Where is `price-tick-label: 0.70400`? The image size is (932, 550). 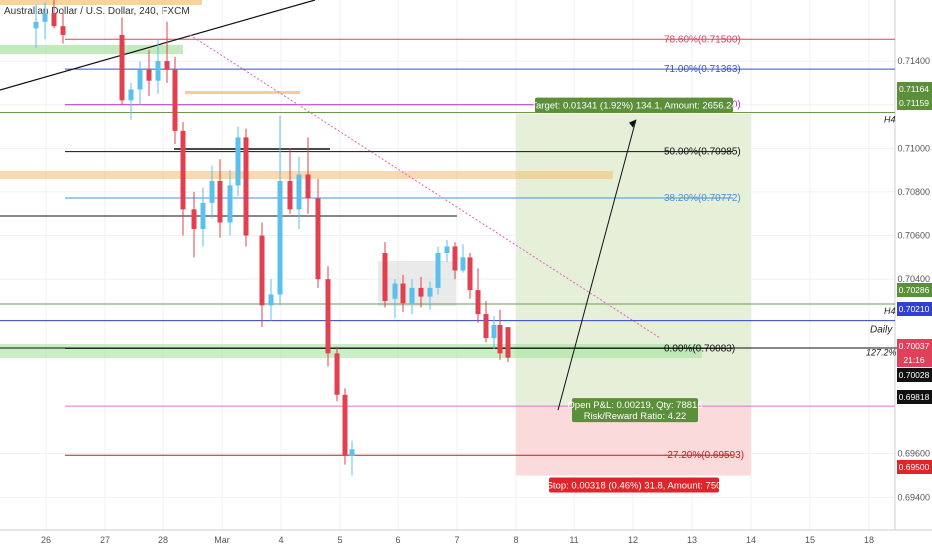
price-tick-label: 0.70400 is located at coordinates (913, 279).